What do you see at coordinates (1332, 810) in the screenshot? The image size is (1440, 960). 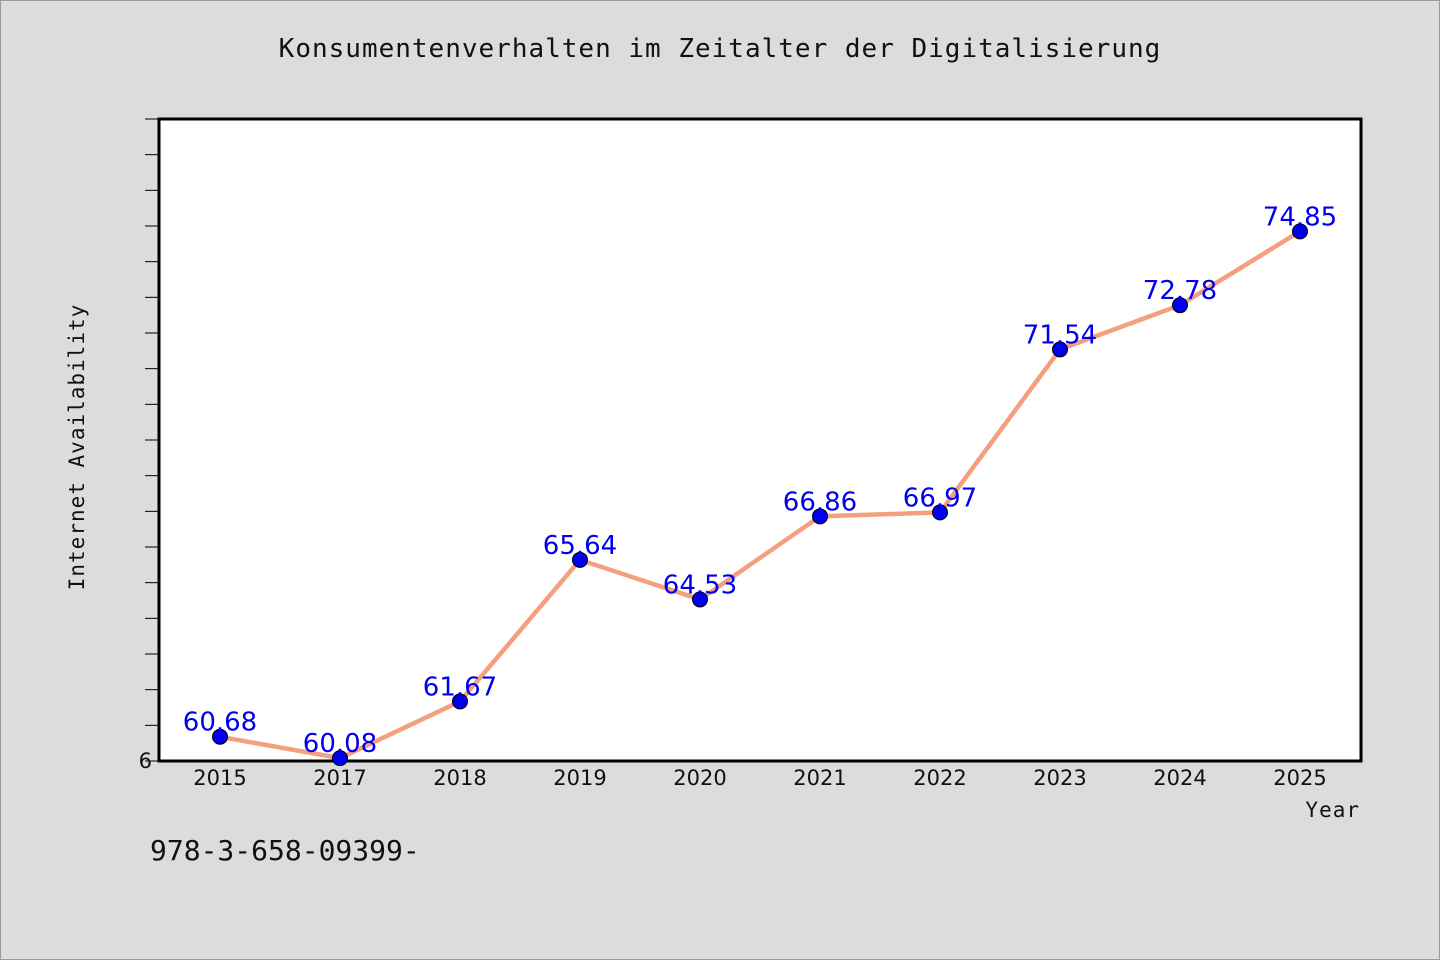 I see `x-axis-label: Year` at bounding box center [1332, 810].